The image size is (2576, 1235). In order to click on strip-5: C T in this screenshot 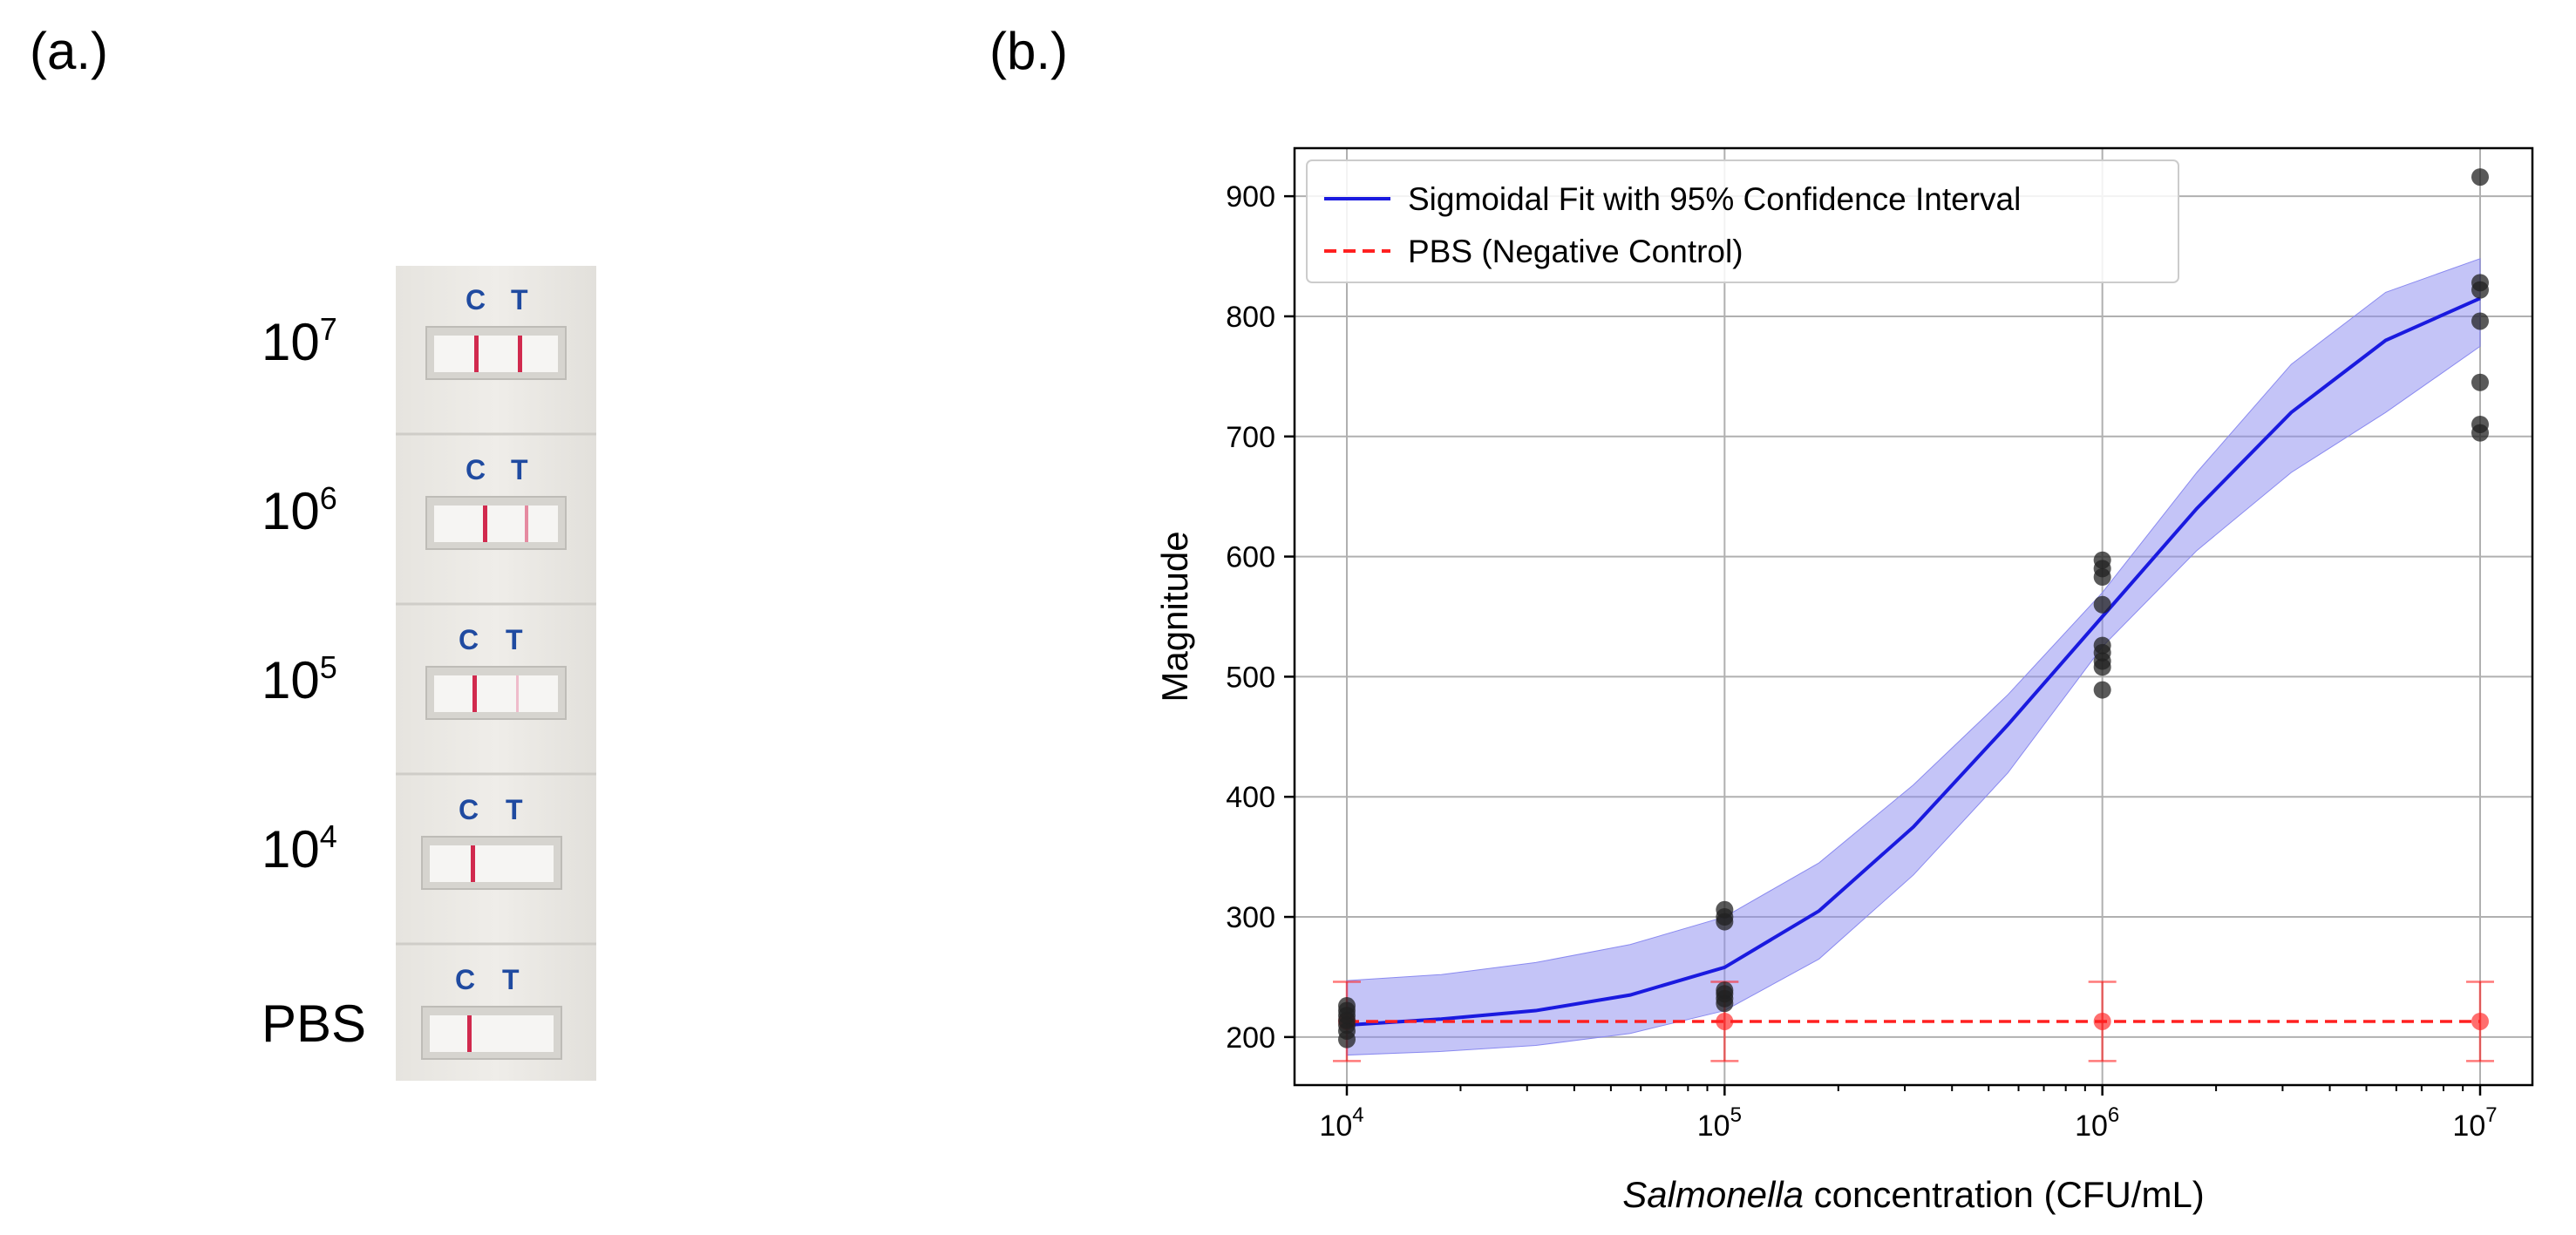, I will do `click(492, 1012)`.